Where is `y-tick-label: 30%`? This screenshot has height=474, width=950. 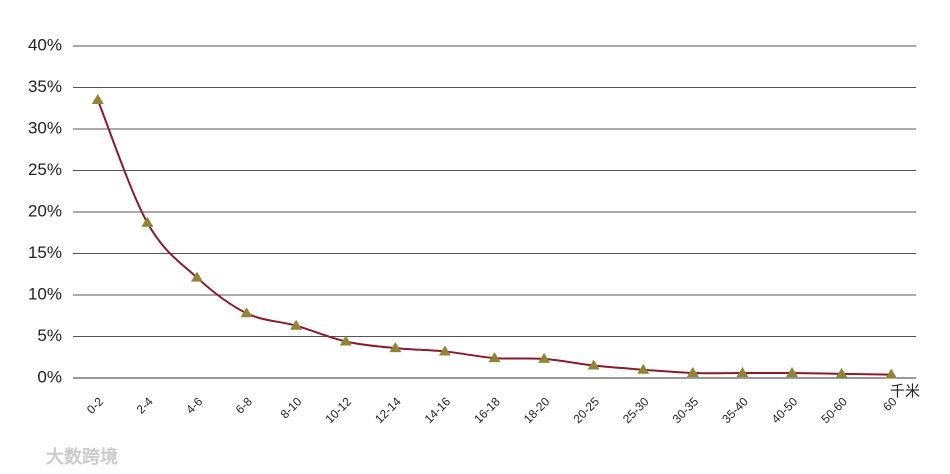
y-tick-label: 30% is located at coordinates (45, 127).